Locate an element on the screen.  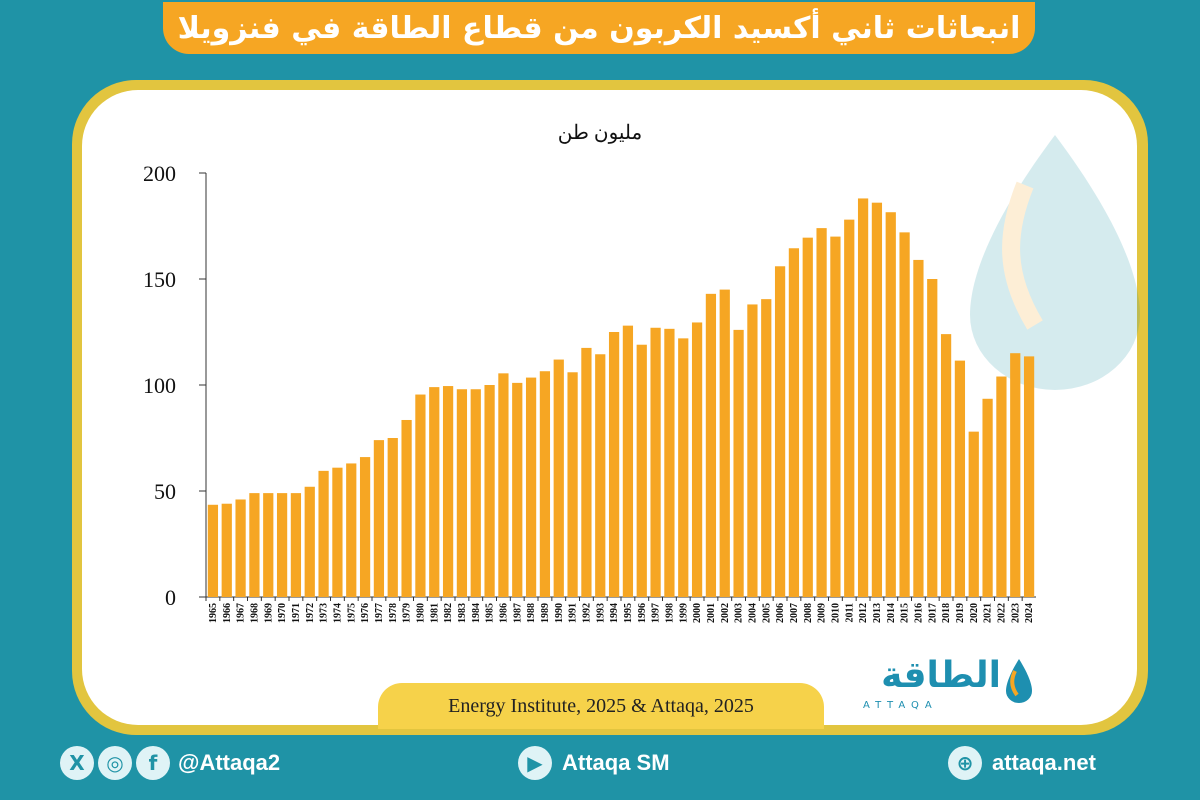
source-text: Energy Institute, 2025 & Attaqa, 2025 is located at coordinates (601, 705).